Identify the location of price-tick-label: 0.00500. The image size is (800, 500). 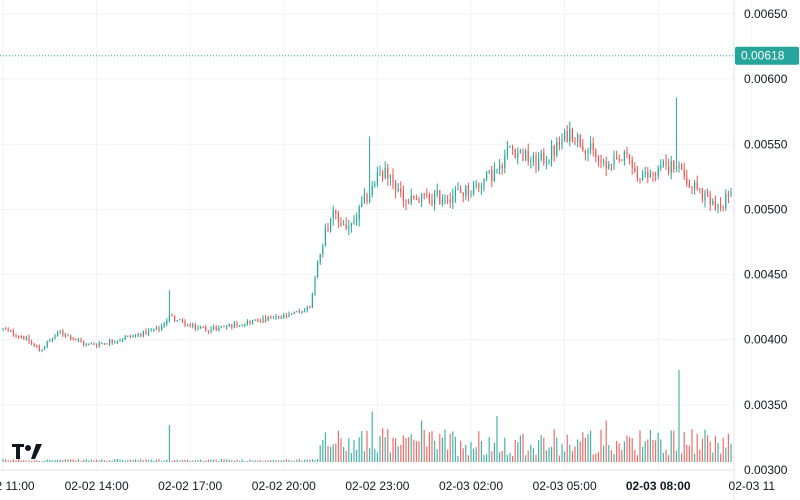
(766, 209).